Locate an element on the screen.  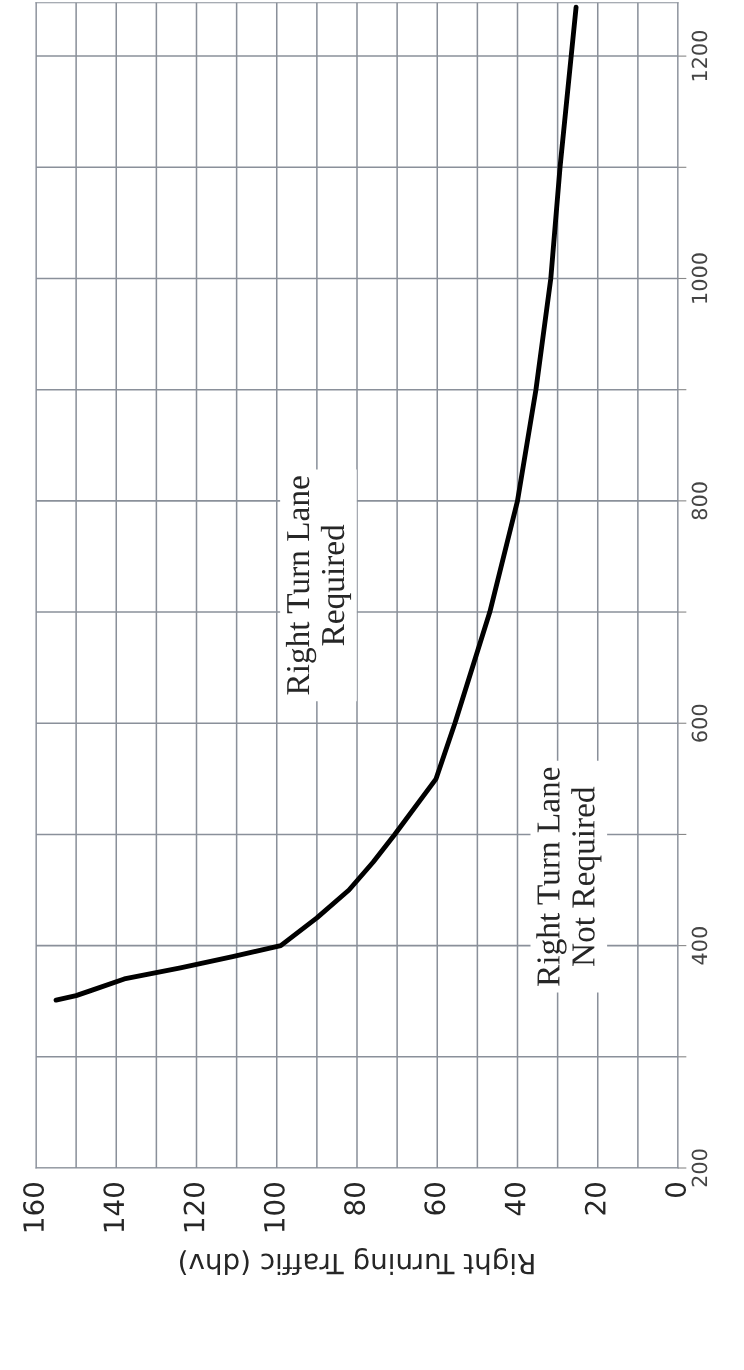
x-axis-title: Right Turning Traffic (dhv) is located at coordinates (357, 1261).